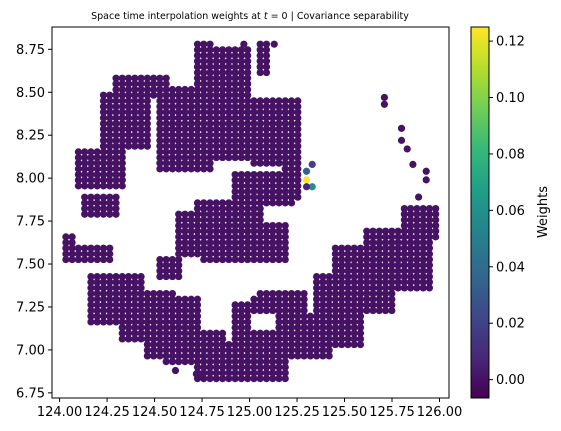 The width and height of the screenshot is (561, 431). I want to click on y-axis: 6.757.007.257.507.758.008.258.508.75, so click(34, 222).